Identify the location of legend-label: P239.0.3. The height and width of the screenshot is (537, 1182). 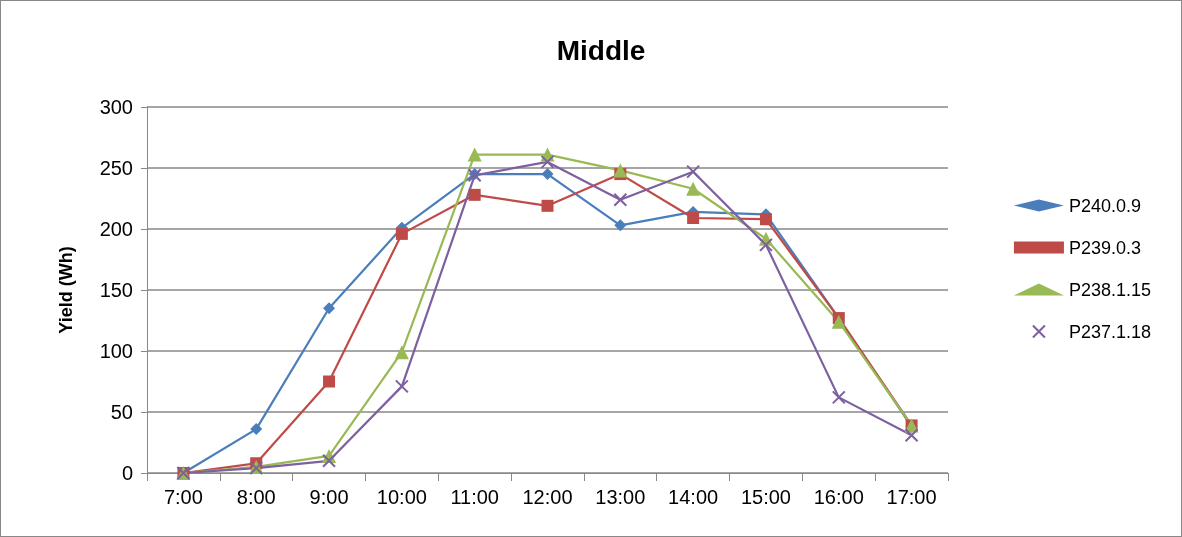
(1104, 247).